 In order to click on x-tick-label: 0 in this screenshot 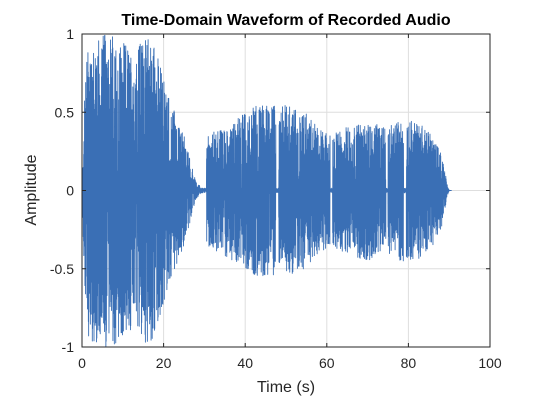, I will do `click(82, 363)`.